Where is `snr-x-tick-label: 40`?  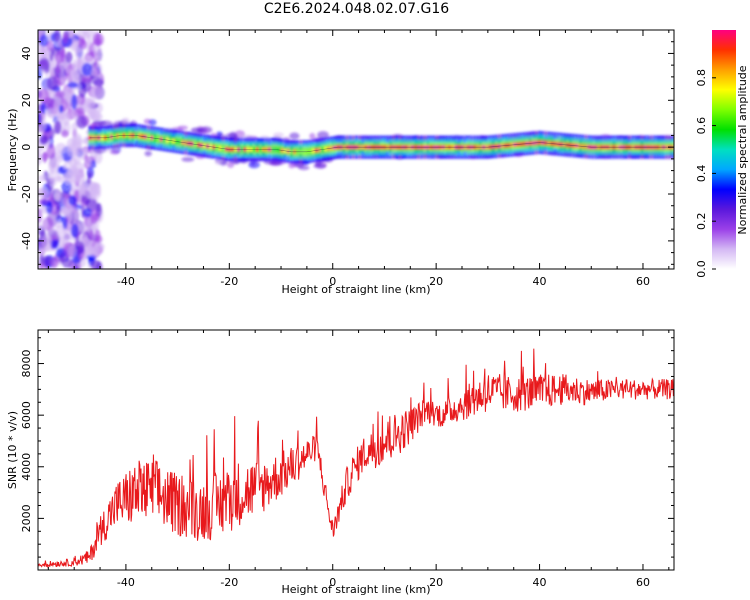
snr-x-tick-label: 40 is located at coordinates (540, 582).